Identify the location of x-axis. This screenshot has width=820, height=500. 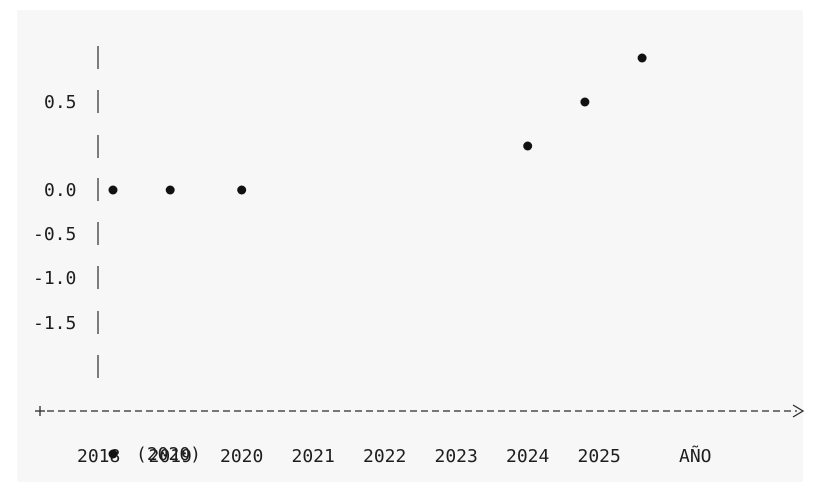
(420, 411).